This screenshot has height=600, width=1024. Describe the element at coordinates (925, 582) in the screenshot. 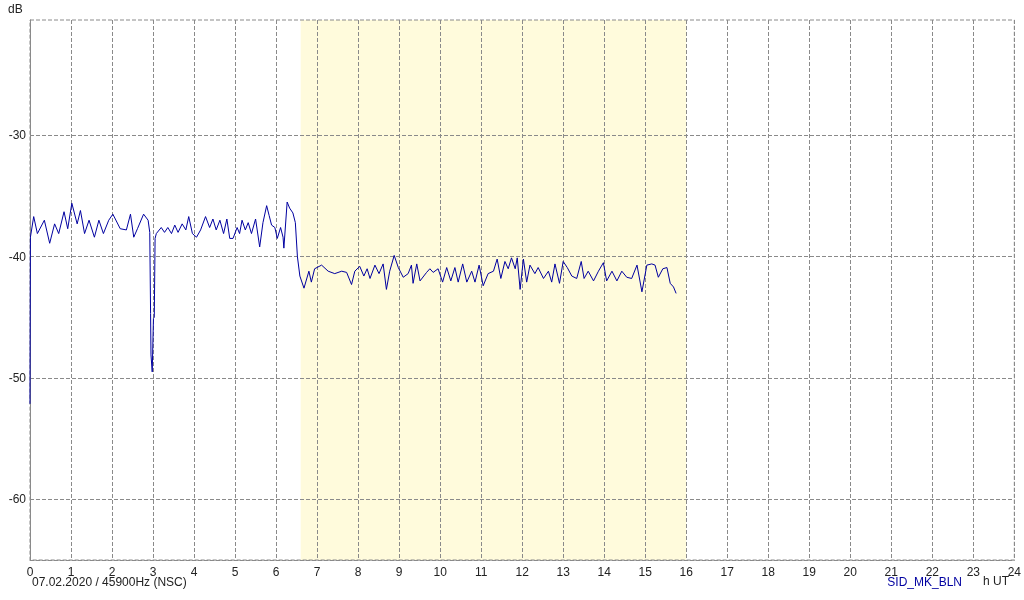

I see `text: SID_MK_BLN` at that location.